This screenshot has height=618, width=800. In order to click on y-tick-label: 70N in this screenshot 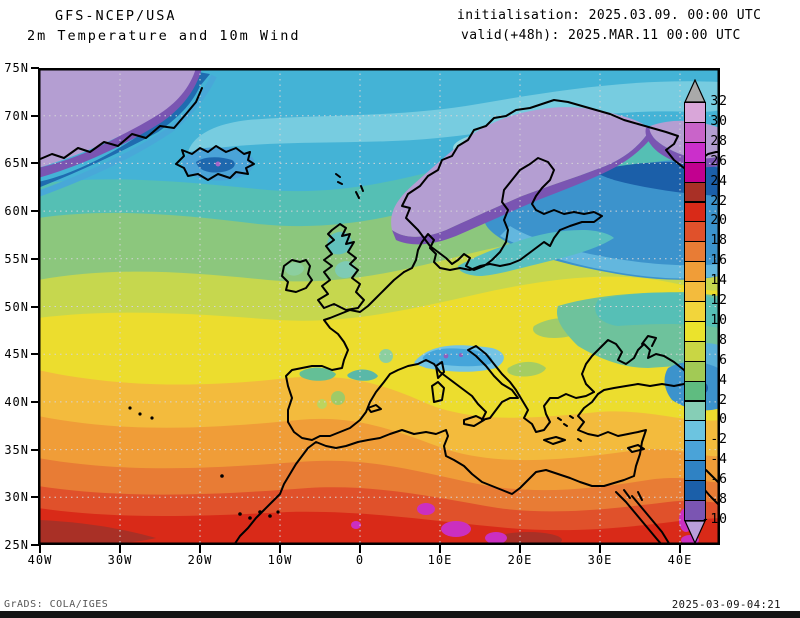, I will do `click(16, 115)`.